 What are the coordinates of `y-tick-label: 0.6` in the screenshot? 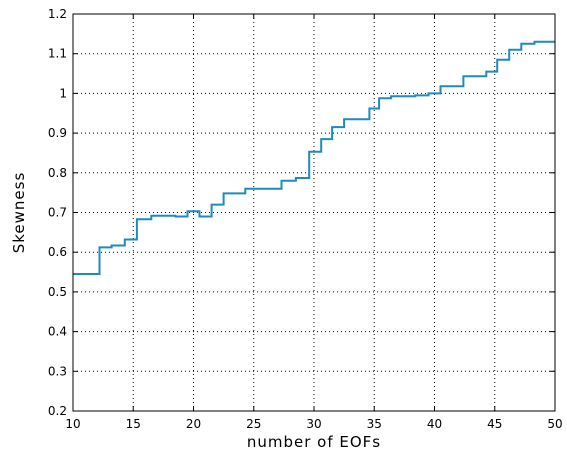 It's located at (57, 252).